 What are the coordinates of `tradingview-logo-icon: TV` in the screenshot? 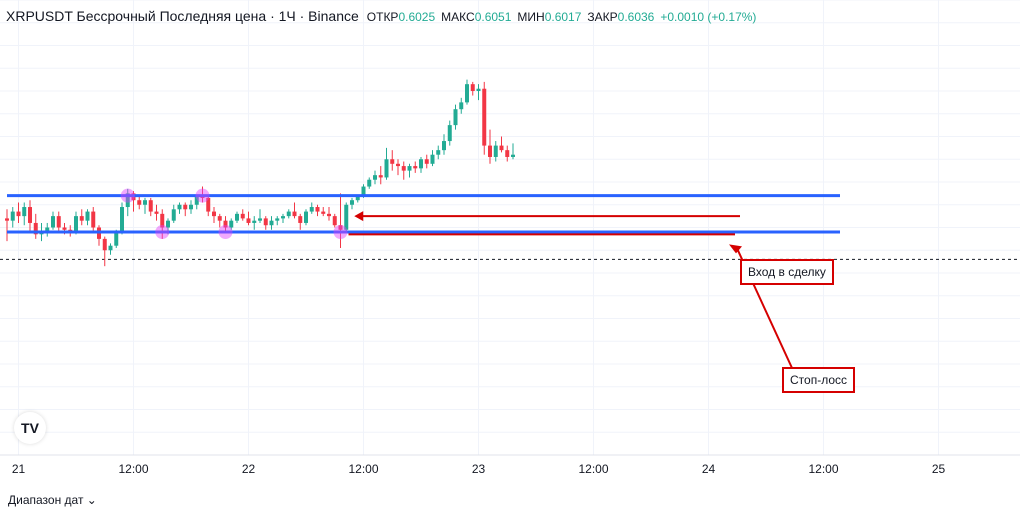 It's located at (30, 428).